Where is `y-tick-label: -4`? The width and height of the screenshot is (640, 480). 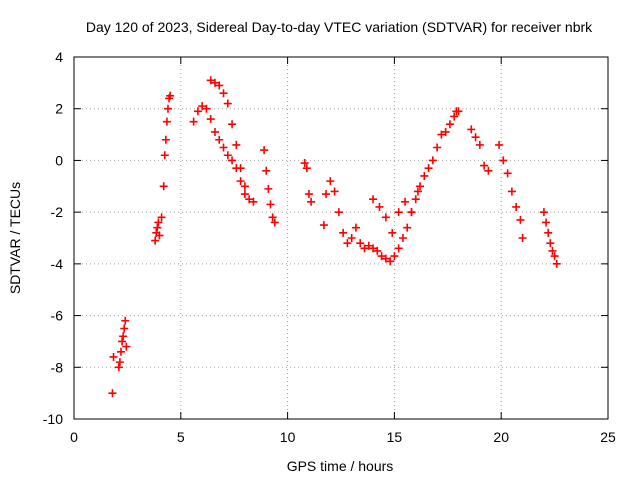
y-tick-label: -4 is located at coordinates (57, 264).